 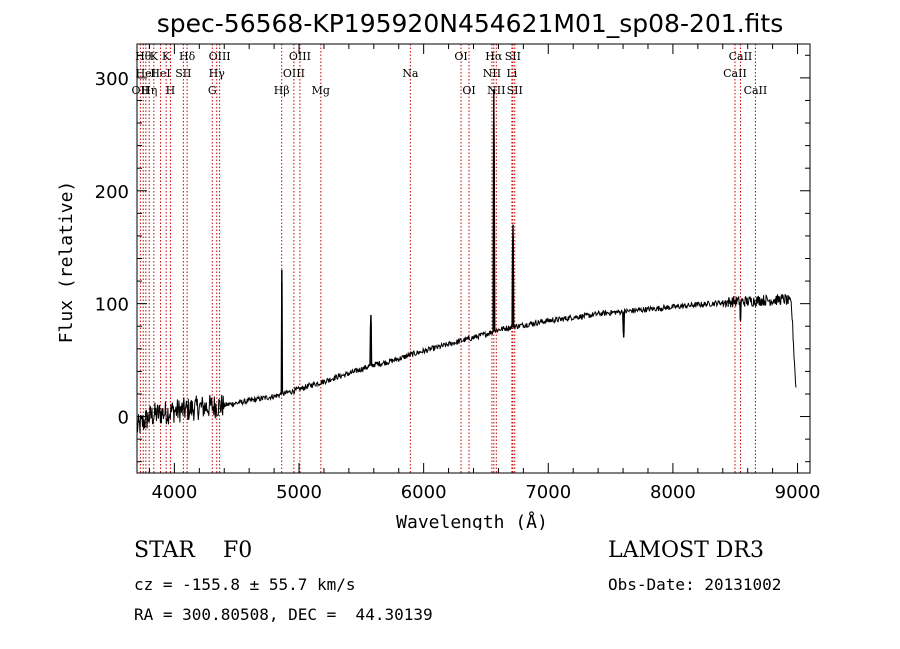 I want to click on redshift-text: cz = -155.8 ± 55.7 km/s, so click(x=245, y=584).